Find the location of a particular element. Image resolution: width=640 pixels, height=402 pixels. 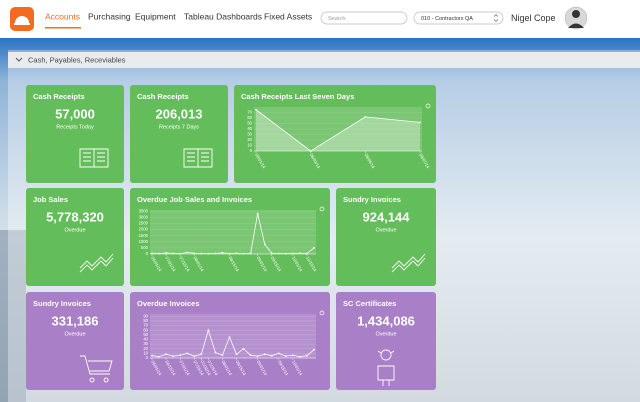

icon-trend is located at coordinates (408, 263).